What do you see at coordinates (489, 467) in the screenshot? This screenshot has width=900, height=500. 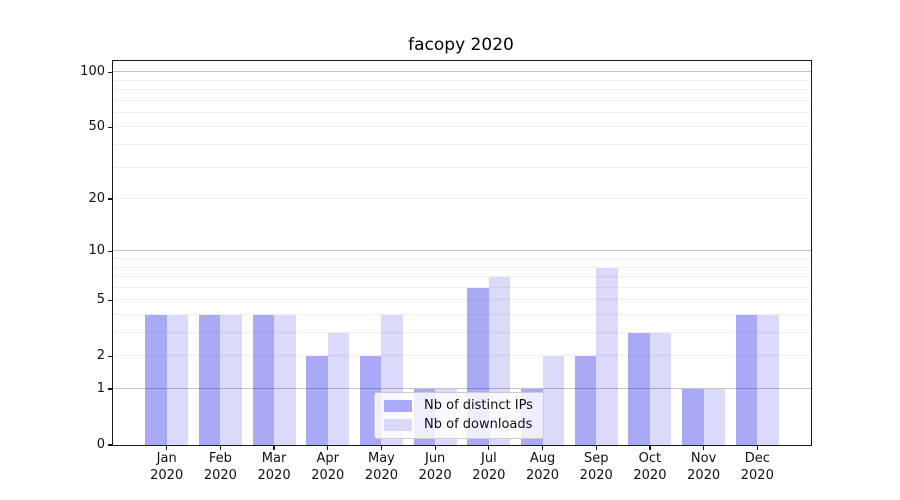 I see `x-tick-label-jul-2020: Jul 2020` at bounding box center [489, 467].